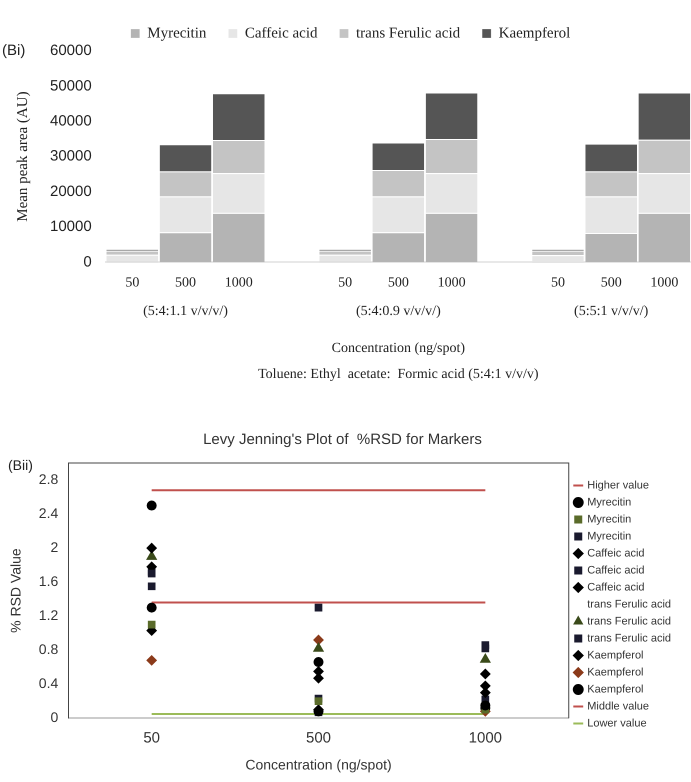 Image resolution: width=691 pixels, height=782 pixels. What do you see at coordinates (71, 85) in the screenshot?
I see `y-tick-label: 50000` at bounding box center [71, 85].